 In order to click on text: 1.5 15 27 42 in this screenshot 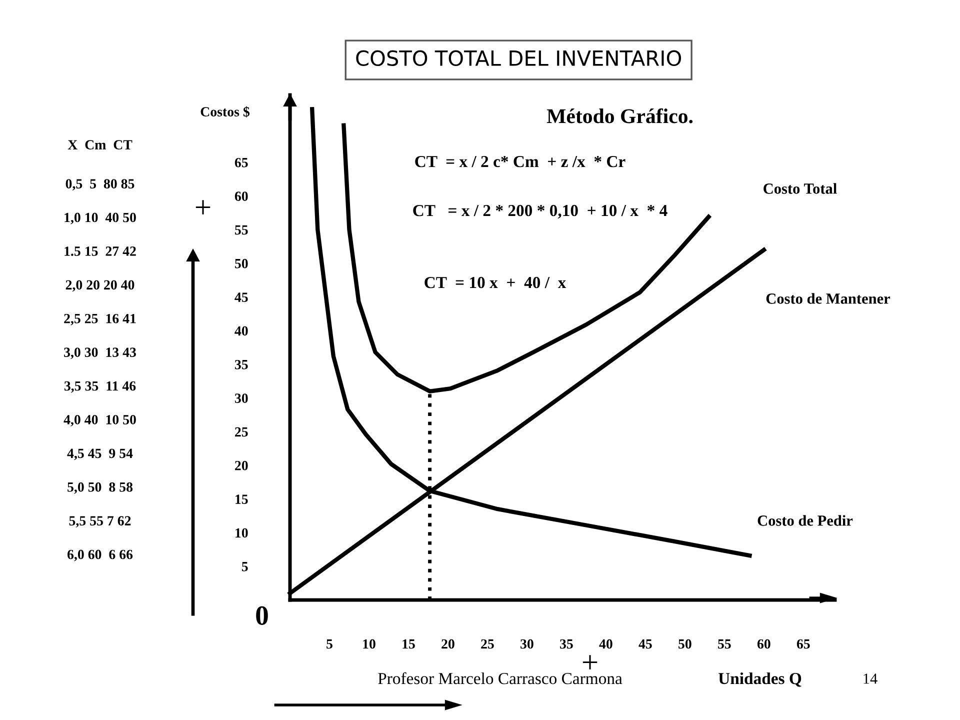, I will do `click(100, 251)`.